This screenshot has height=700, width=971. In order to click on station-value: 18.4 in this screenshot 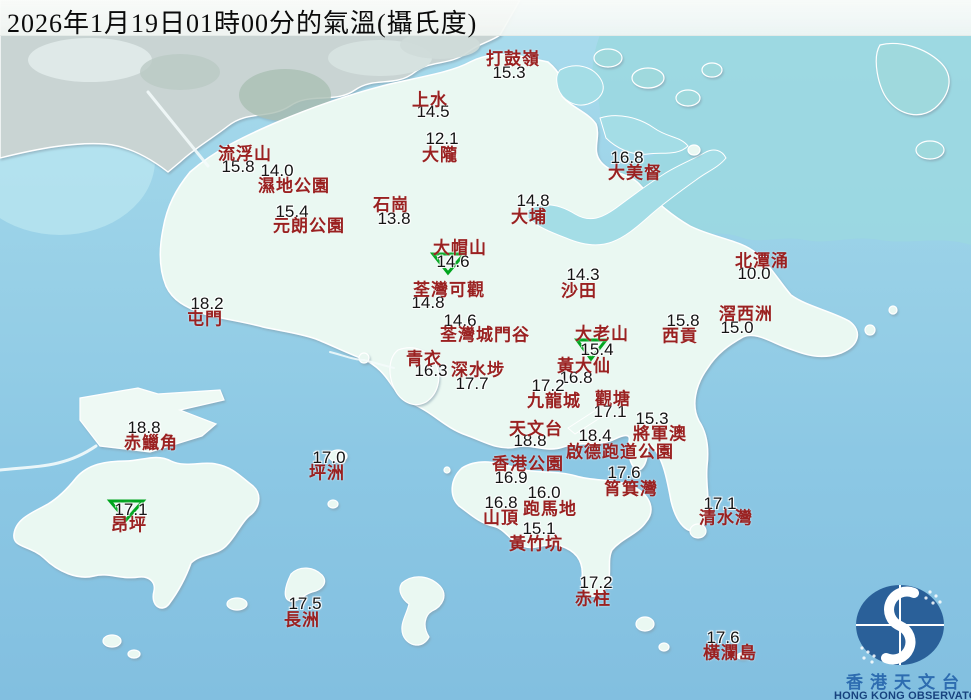, I will do `click(595, 435)`.